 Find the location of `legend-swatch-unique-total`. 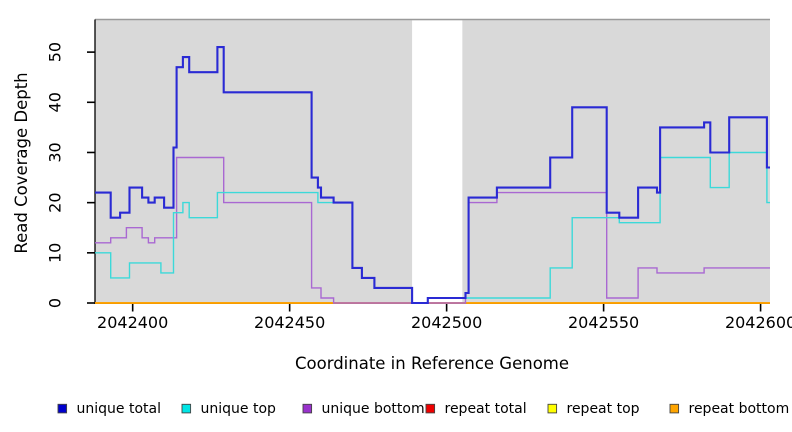

legend-swatch-unique-total is located at coordinates (62, 408).